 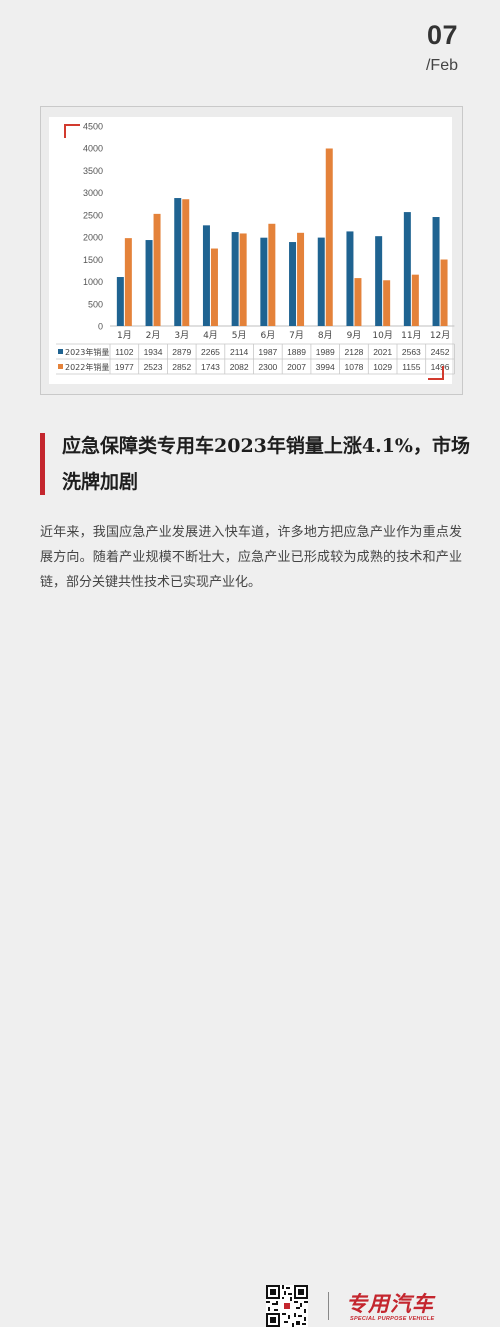 What do you see at coordinates (87, 367) in the screenshot?
I see `legend-label: 2022年销量` at bounding box center [87, 367].